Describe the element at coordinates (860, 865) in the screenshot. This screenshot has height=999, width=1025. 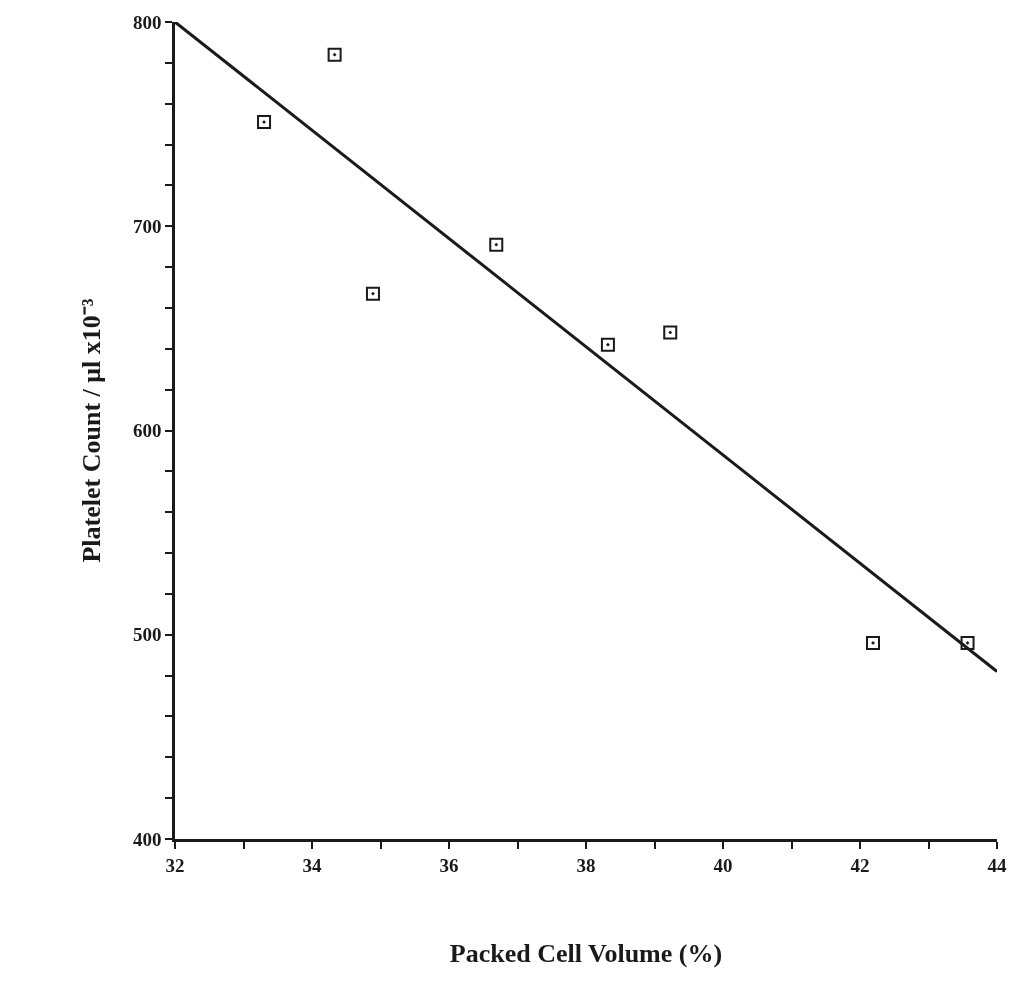
I see `x-tick-label: 42` at that location.